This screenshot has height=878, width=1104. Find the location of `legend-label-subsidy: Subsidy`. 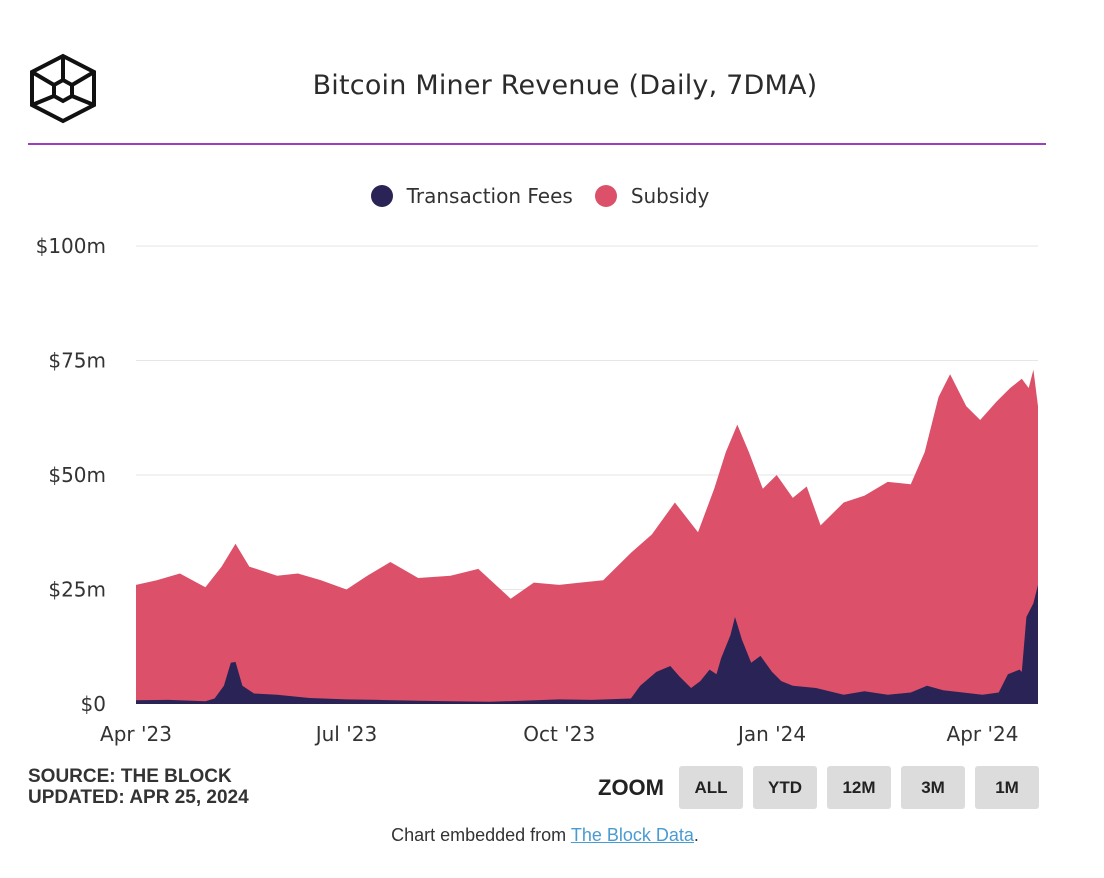

legend-label-subsidy: Subsidy is located at coordinates (670, 196).